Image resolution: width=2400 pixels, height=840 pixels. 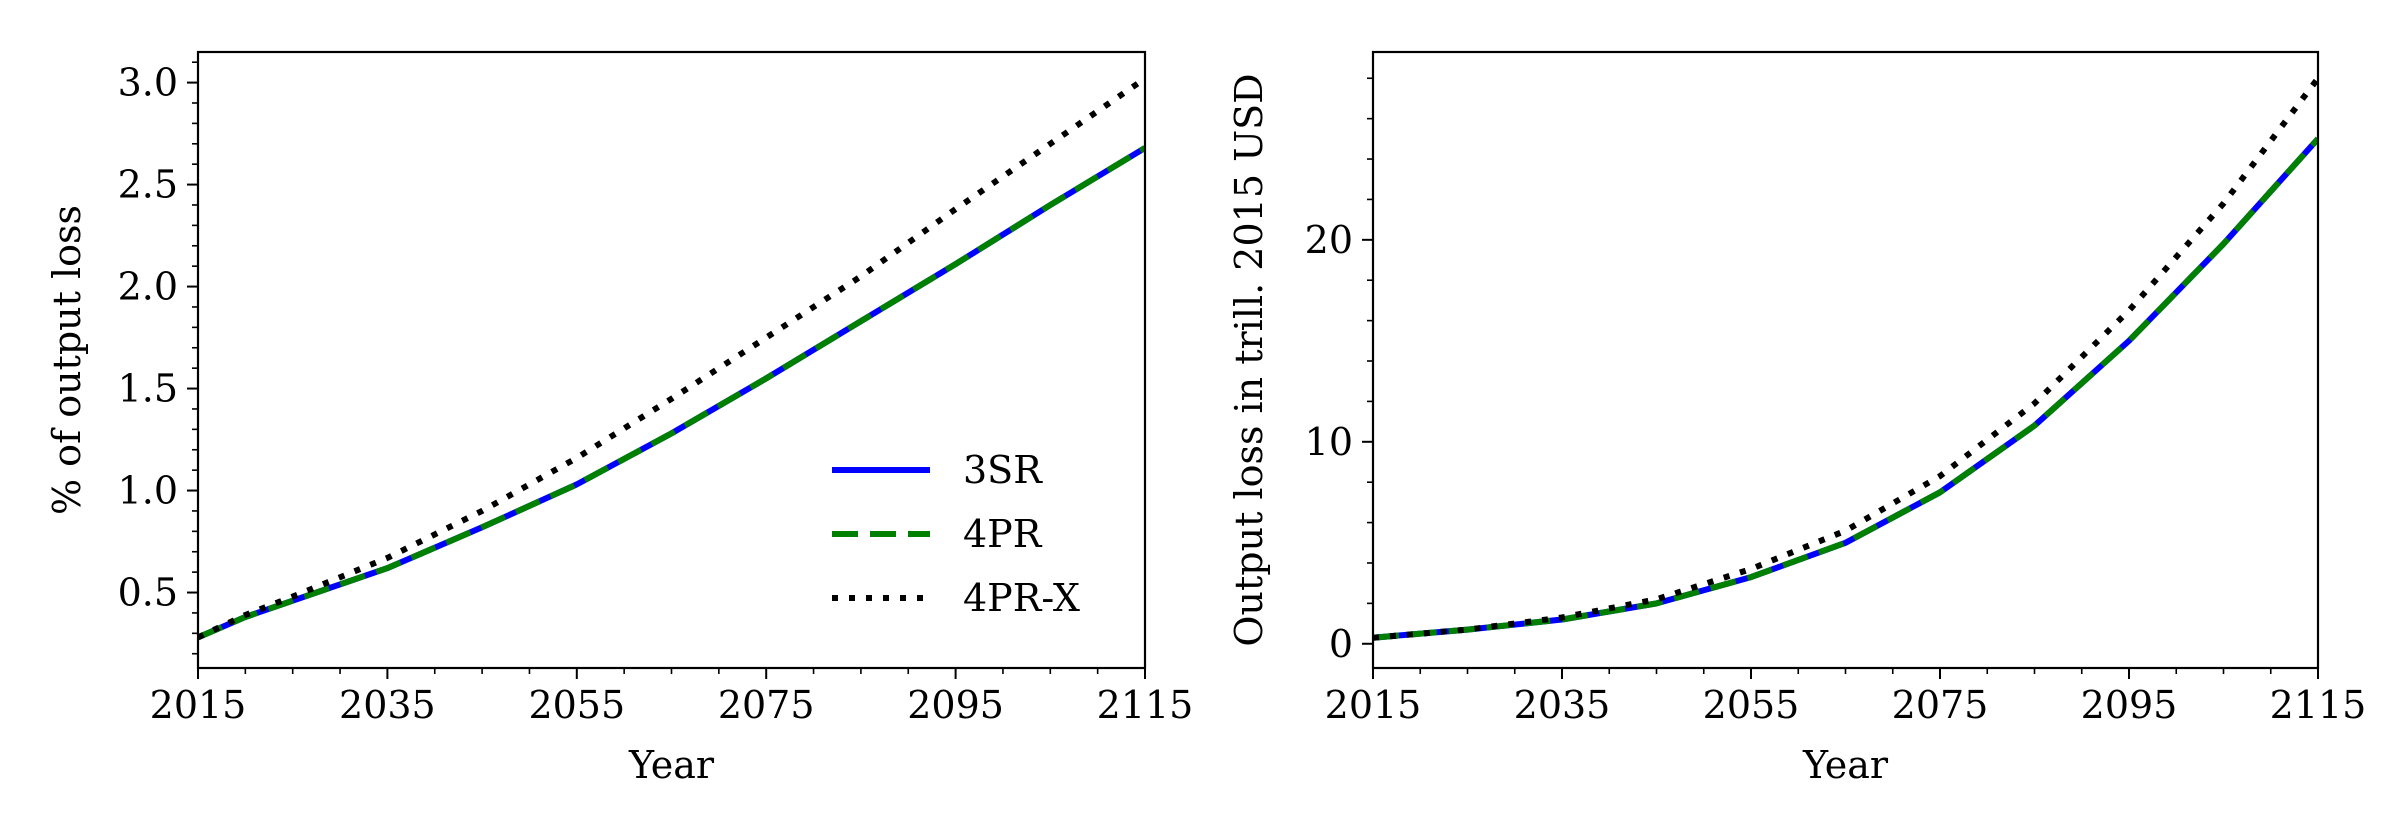 What do you see at coordinates (148, 287) in the screenshot?
I see `y-tick-label: 2.0` at bounding box center [148, 287].